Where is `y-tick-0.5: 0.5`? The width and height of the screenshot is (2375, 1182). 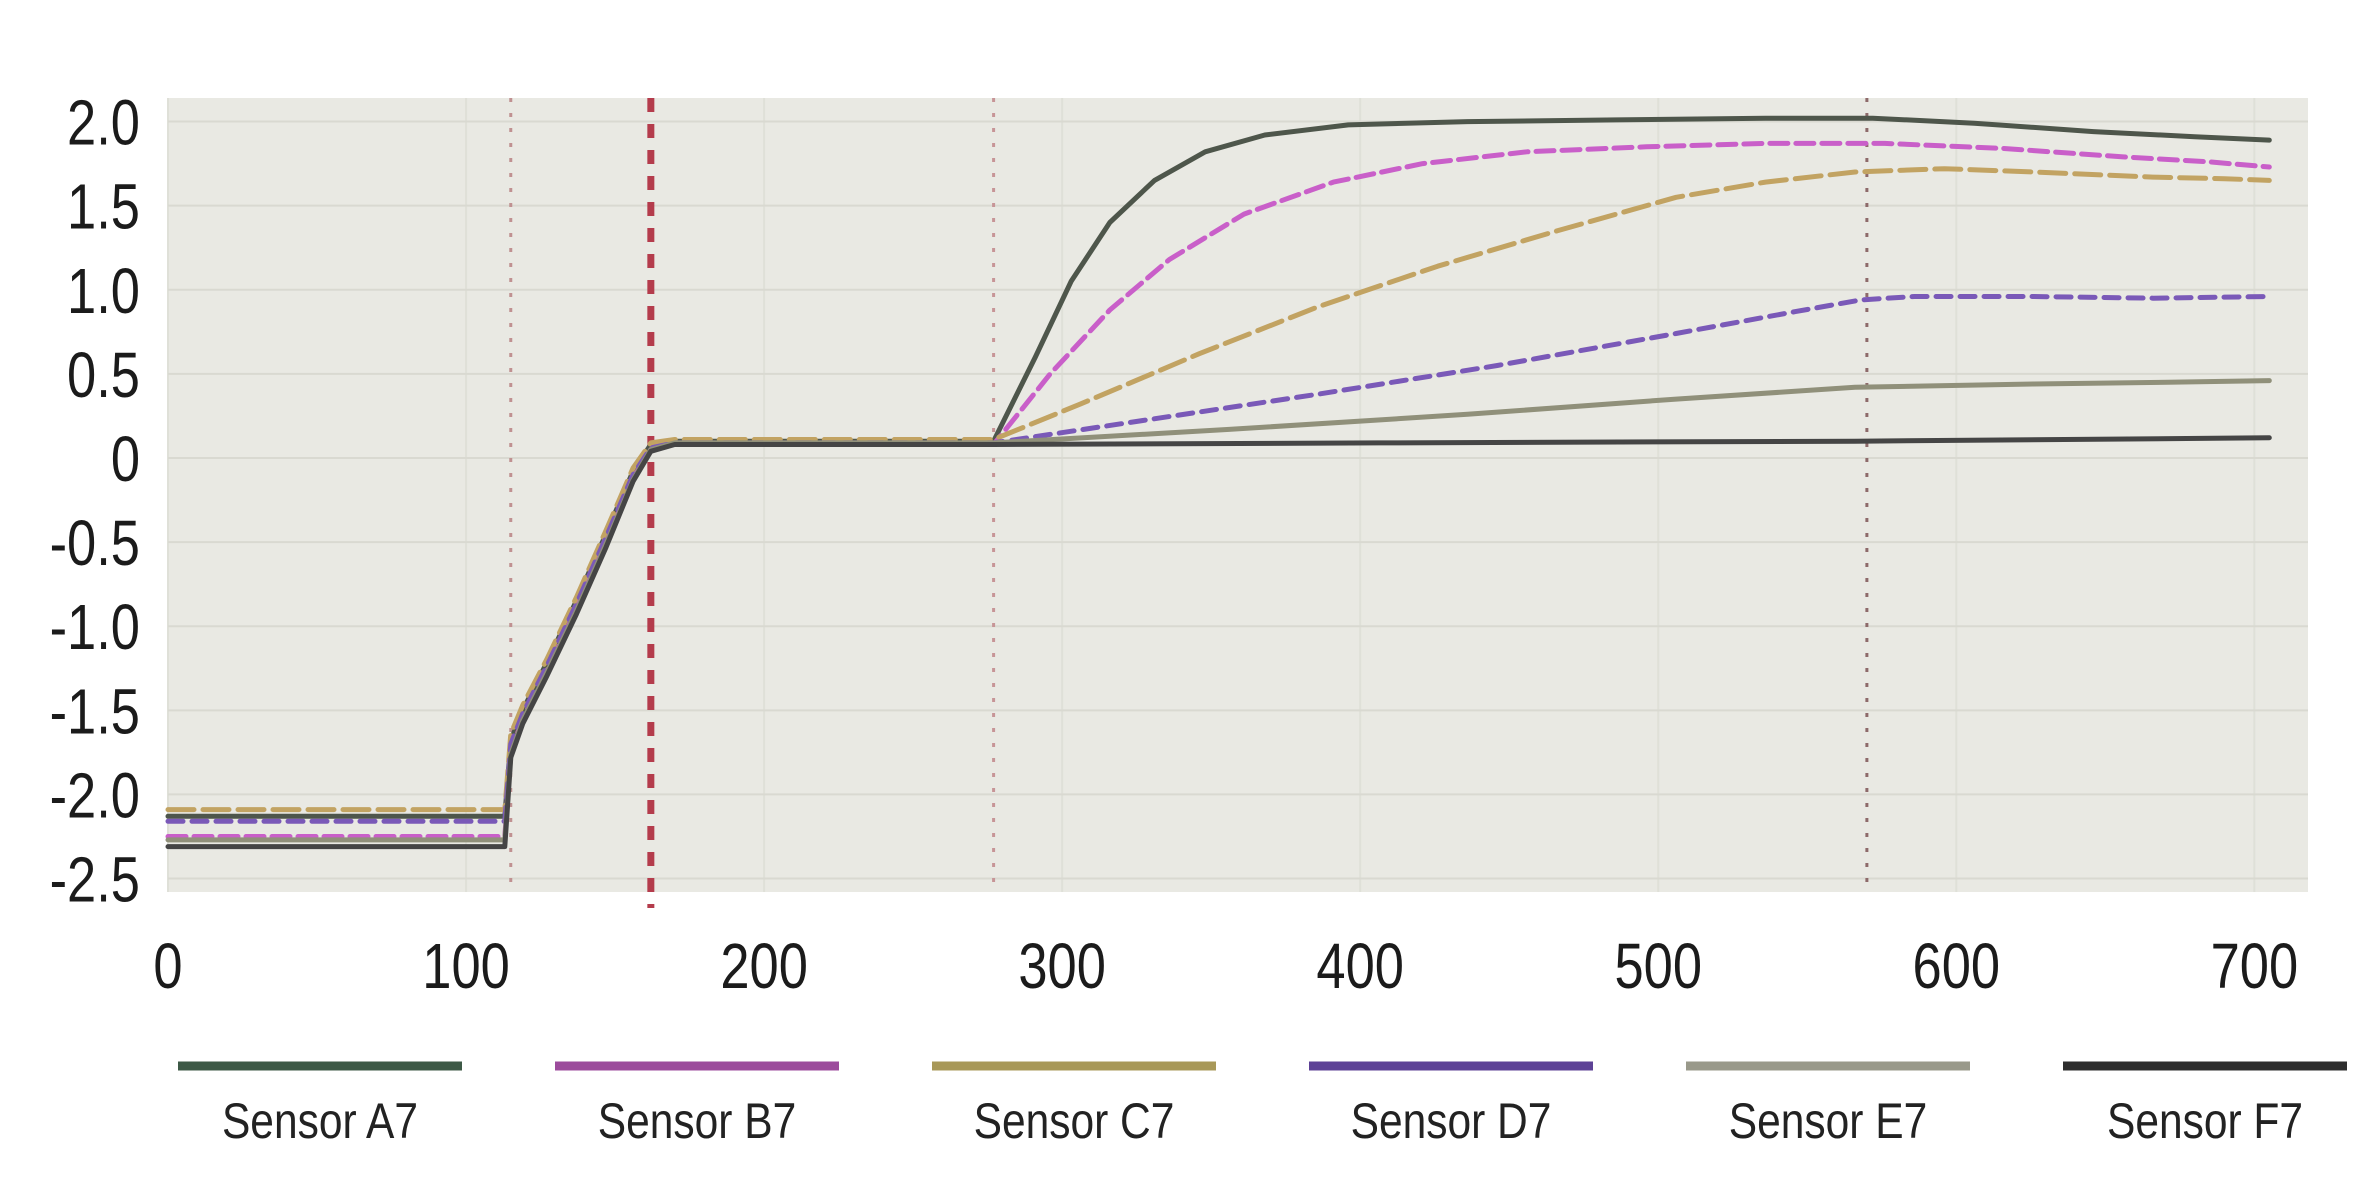 y-tick-0.5: 0.5 is located at coordinates (103, 375).